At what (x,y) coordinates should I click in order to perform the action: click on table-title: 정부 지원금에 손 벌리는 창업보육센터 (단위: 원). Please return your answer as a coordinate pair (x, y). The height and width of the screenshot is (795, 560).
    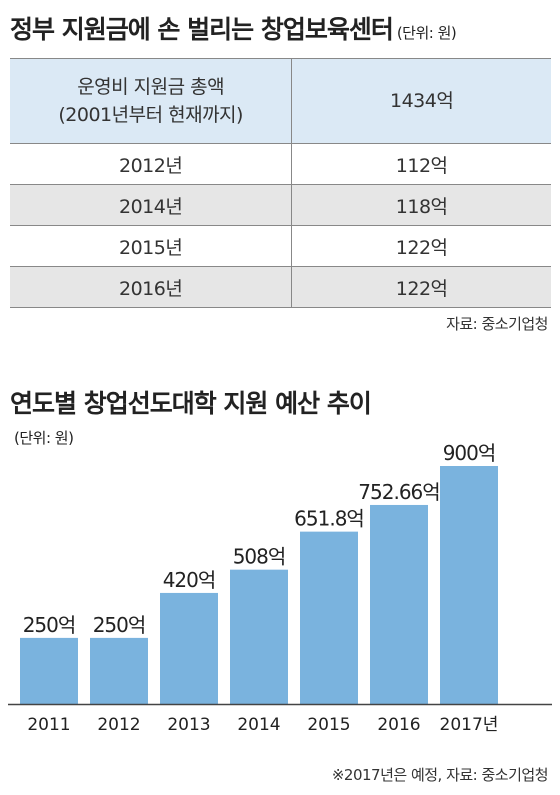
    Looking at the image, I should click on (233, 28).